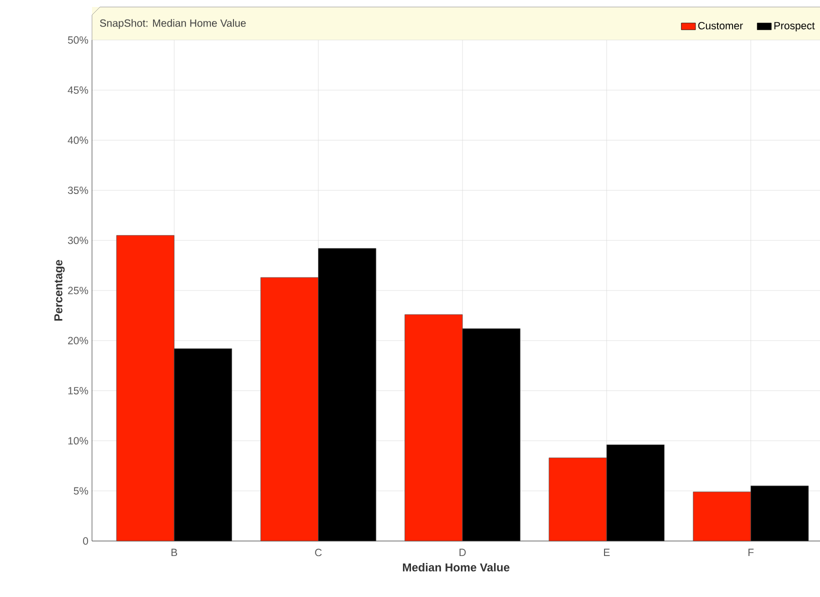 This screenshot has height=597, width=820. Describe the element at coordinates (720, 26) in the screenshot. I see `legend-label: Customer` at that location.